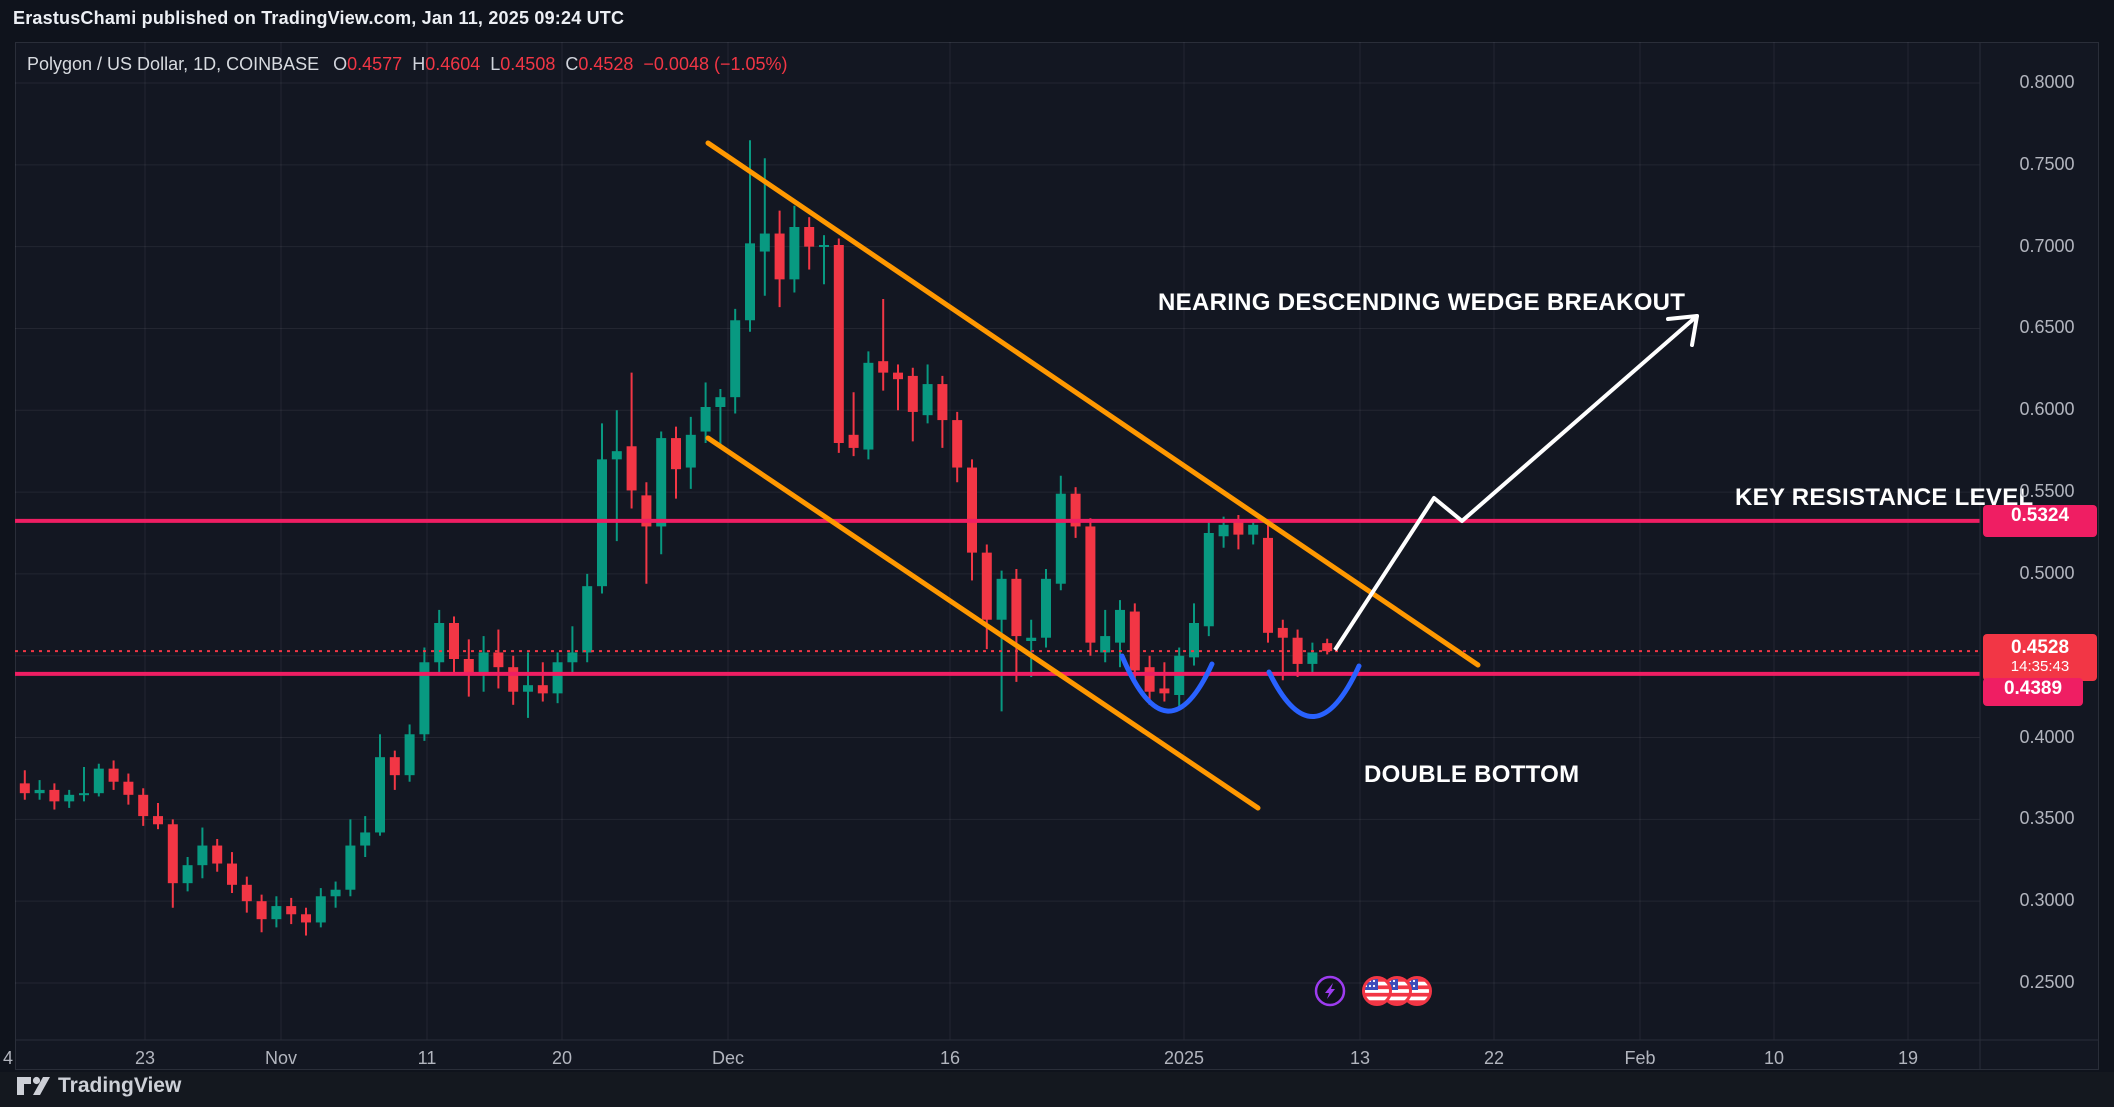 This screenshot has width=2114, height=1107. I want to click on idea-marker-icons, so click(1373, 991).